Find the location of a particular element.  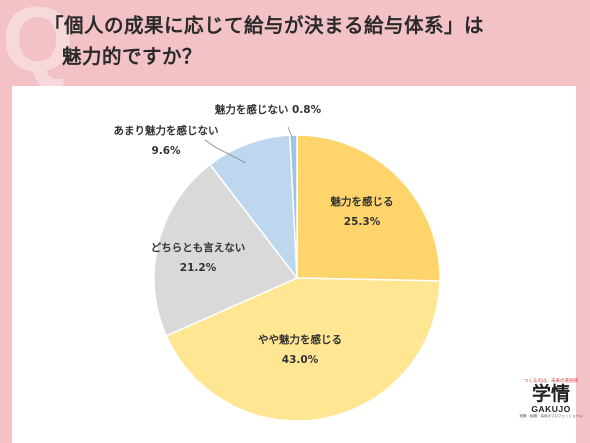

logo-main-text: 学情 is located at coordinates (550, 394).